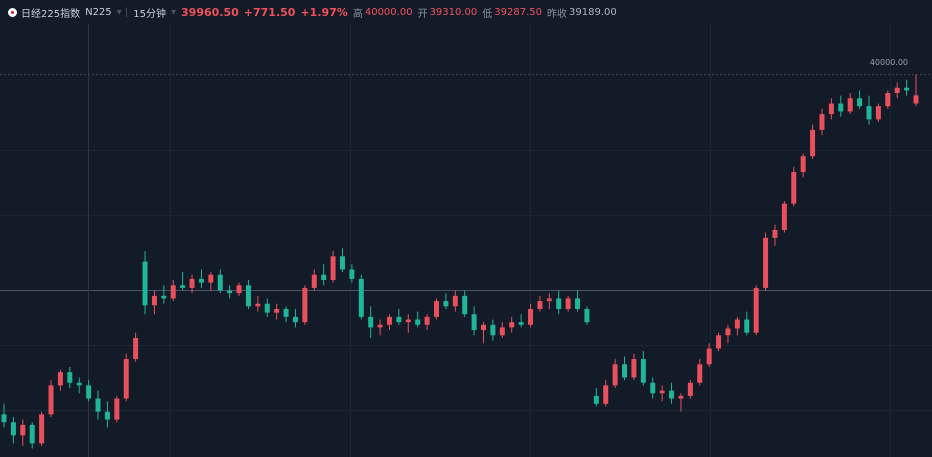 The width and height of the screenshot is (932, 457). What do you see at coordinates (453, 12) in the screenshot?
I see `open-value: 39310.00` at bounding box center [453, 12].